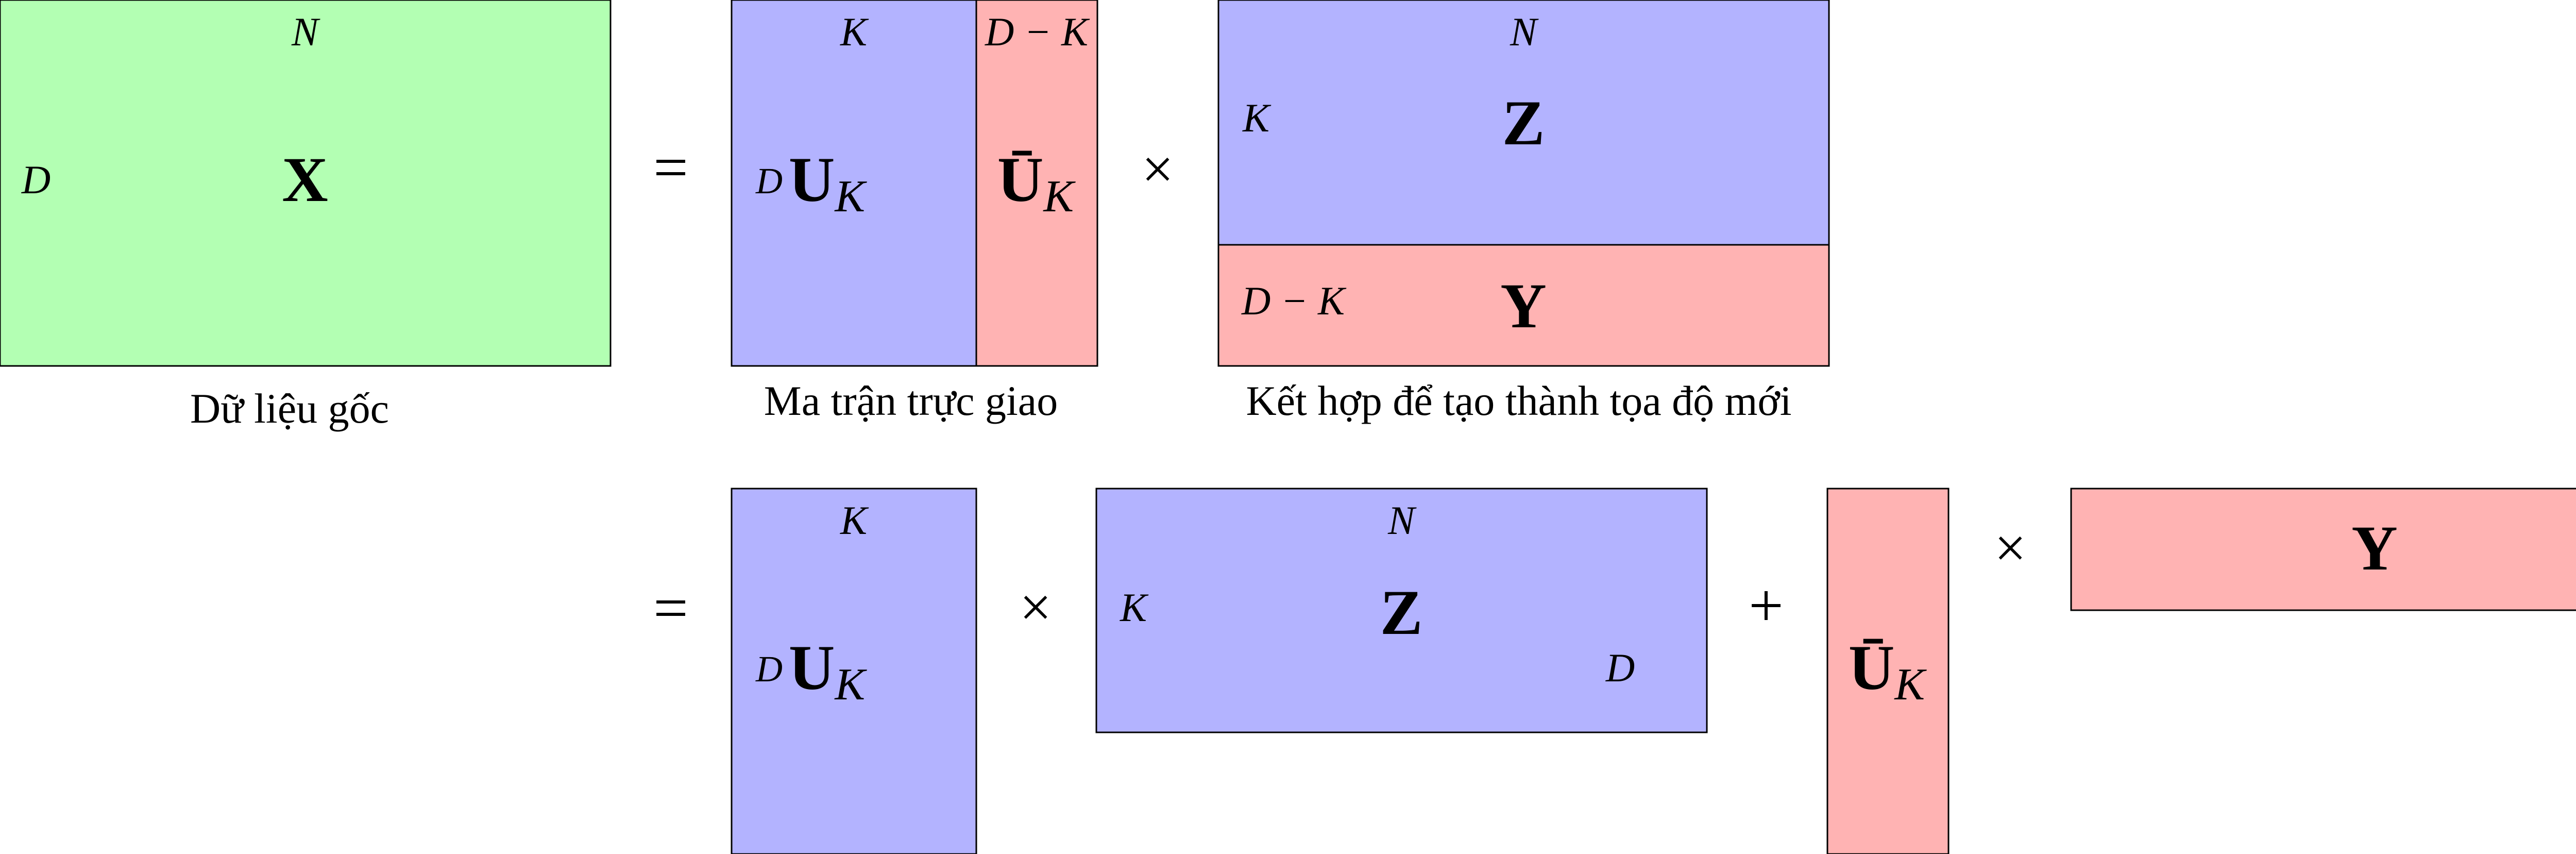  What do you see at coordinates (854, 520) in the screenshot?
I see `uk2-cols-label: K` at bounding box center [854, 520].